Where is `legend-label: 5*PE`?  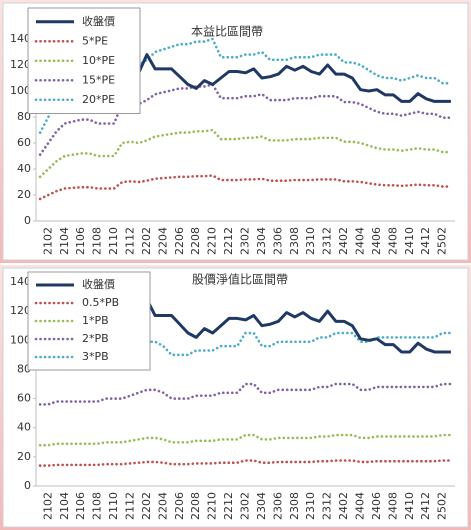 legend-label: 5*PE is located at coordinates (95, 40).